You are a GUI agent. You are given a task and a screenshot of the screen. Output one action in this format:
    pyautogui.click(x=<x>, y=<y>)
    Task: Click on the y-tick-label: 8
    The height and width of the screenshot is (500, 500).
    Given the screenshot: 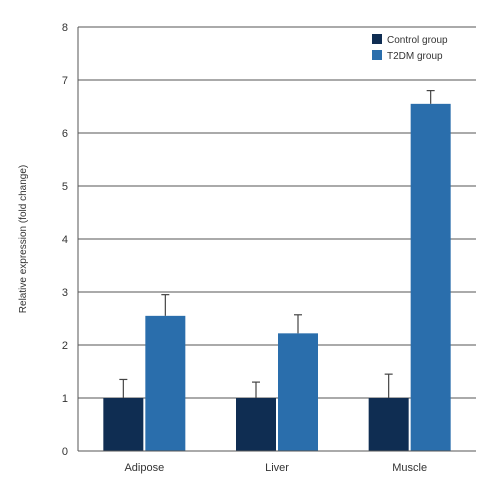 What is the action you would take?
    pyautogui.click(x=65, y=28)
    